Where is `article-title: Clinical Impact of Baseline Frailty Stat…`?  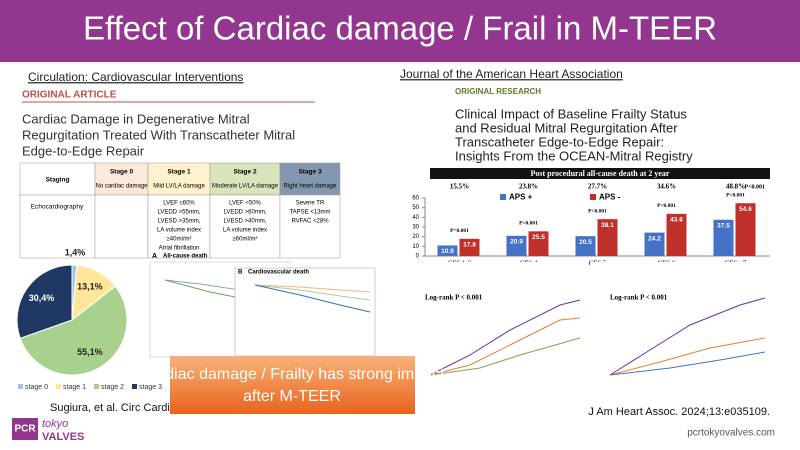 article-title: Clinical Impact of Baseline Frailty Stat… is located at coordinates (571, 113).